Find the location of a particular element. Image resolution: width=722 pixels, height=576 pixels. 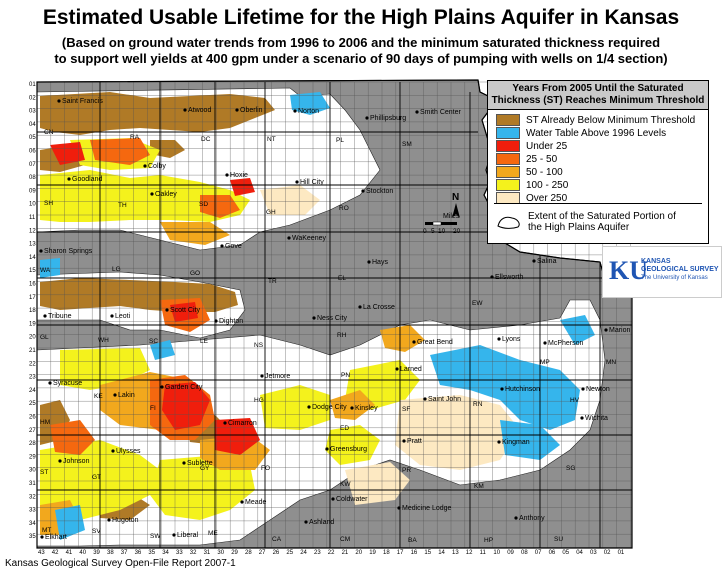

range-number: 08 is located at coordinates (524, 553).